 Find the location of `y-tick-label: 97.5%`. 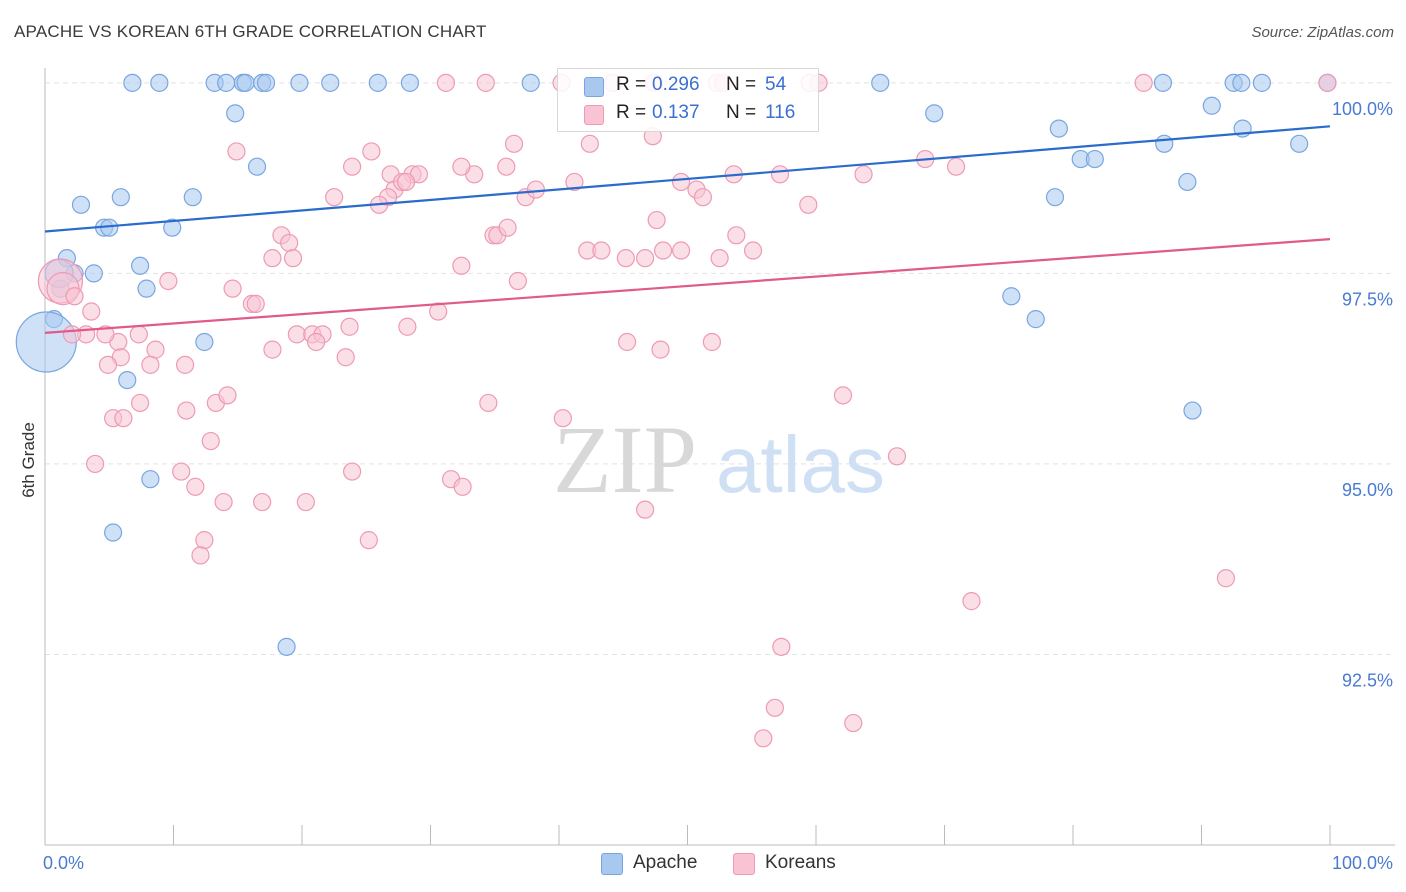

y-tick-label: 97.5% is located at coordinates (1367, 299).